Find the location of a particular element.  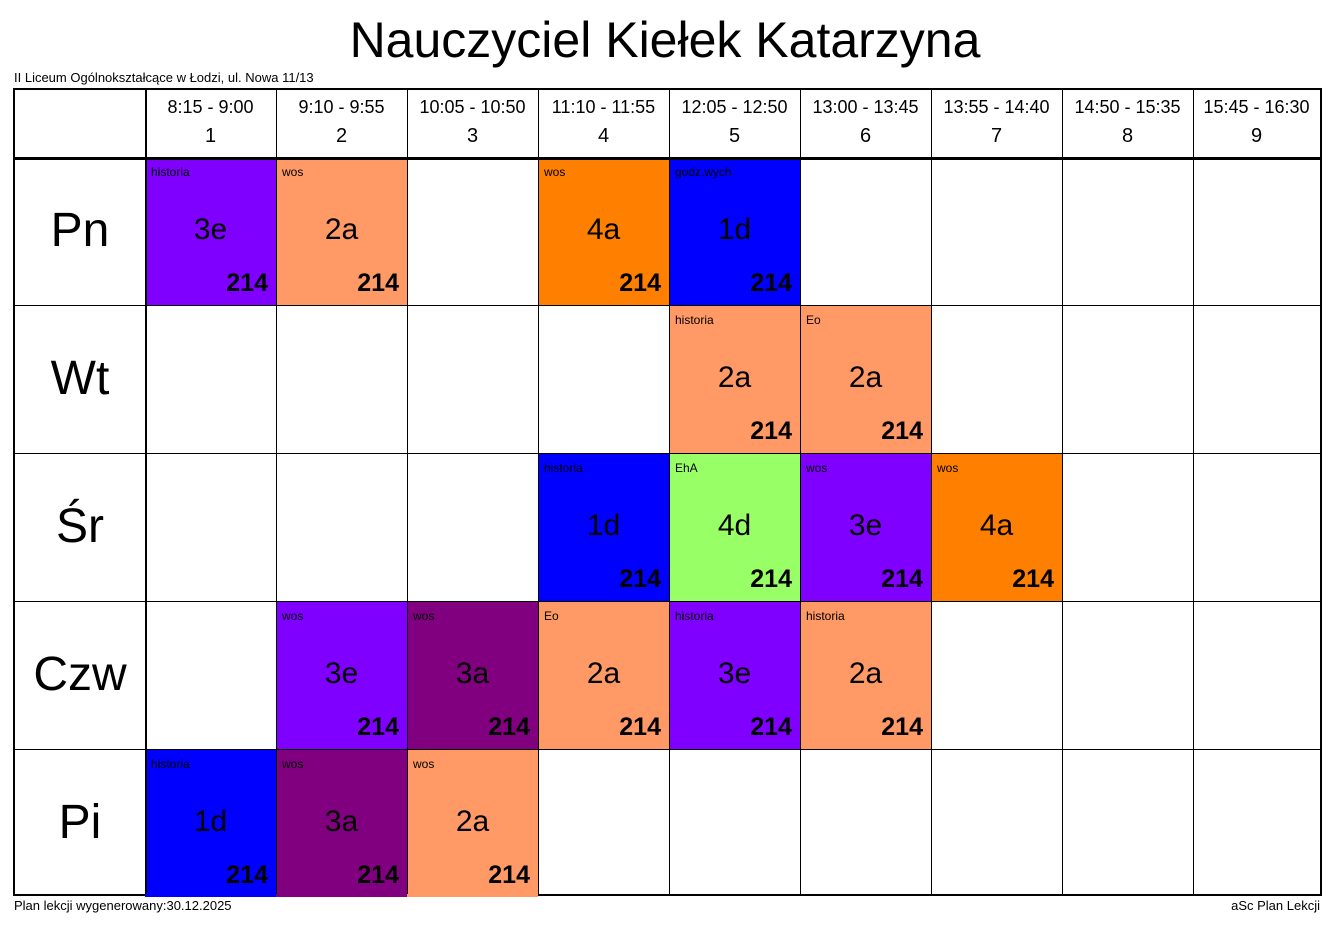

period-number: 2 is located at coordinates (341, 136).